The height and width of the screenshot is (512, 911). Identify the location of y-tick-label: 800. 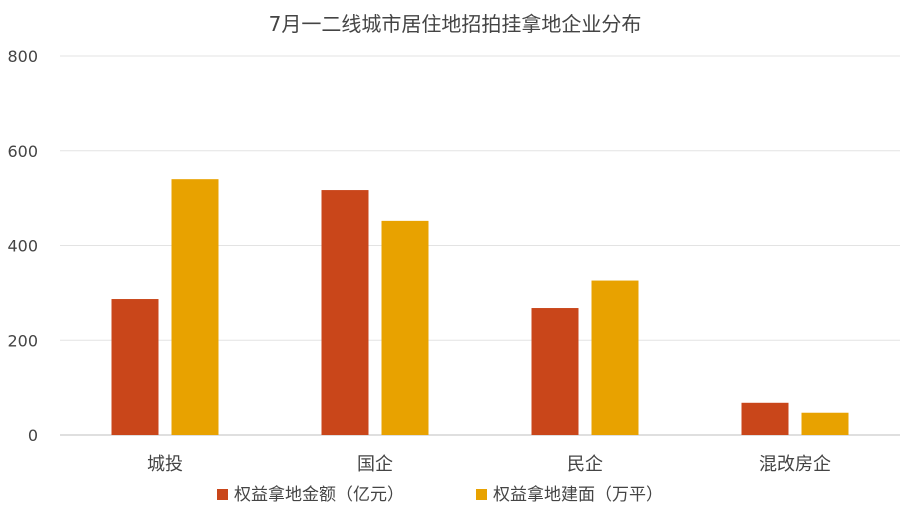
(22, 56).